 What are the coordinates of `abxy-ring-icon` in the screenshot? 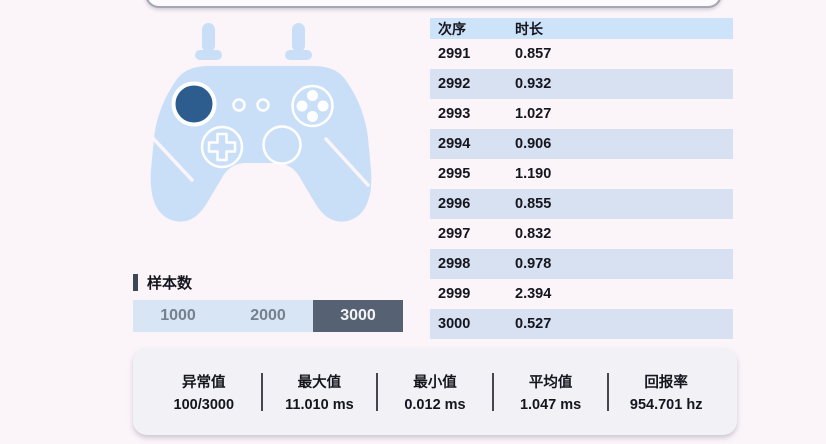 It's located at (312, 106).